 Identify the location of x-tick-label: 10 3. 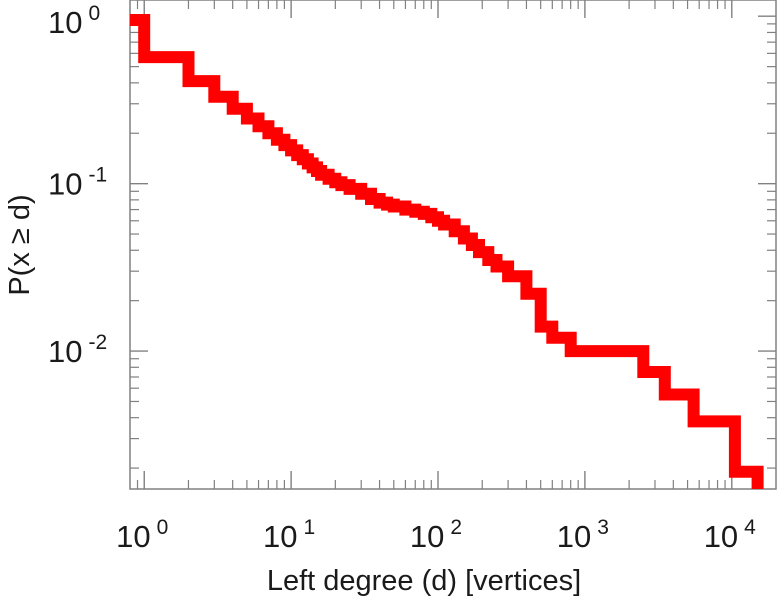
(583, 535).